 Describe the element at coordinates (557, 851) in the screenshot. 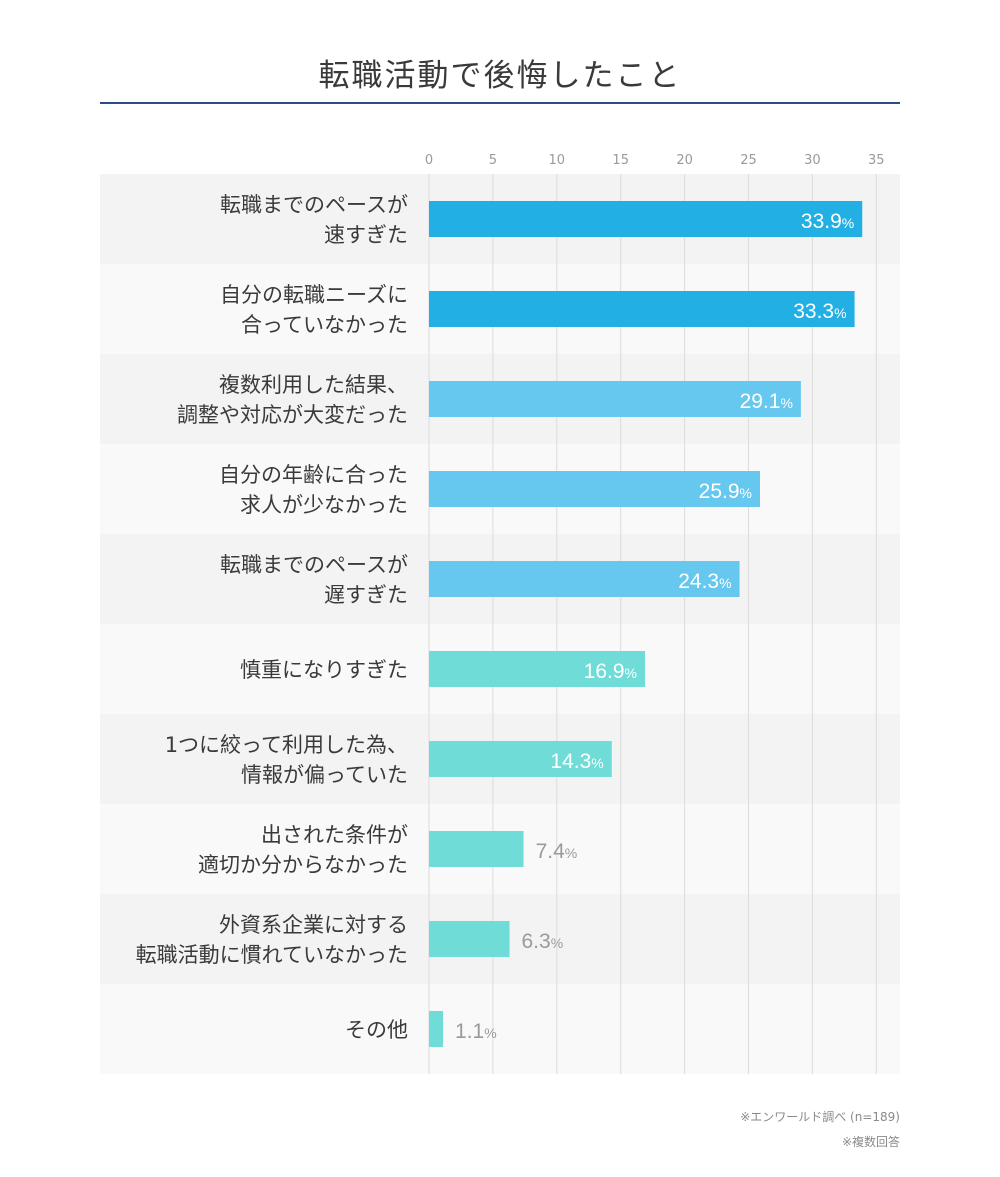

I see `data-label: 7.4%` at that location.